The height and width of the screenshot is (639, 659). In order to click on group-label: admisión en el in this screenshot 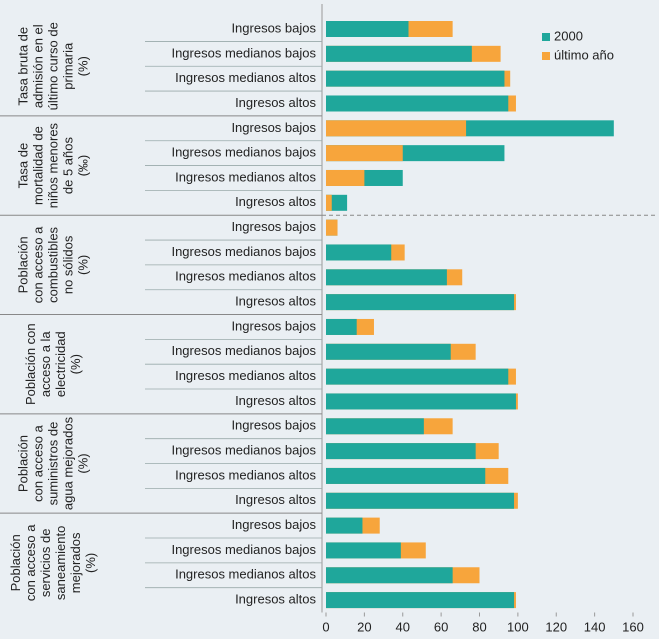, I will do `click(37, 66)`.